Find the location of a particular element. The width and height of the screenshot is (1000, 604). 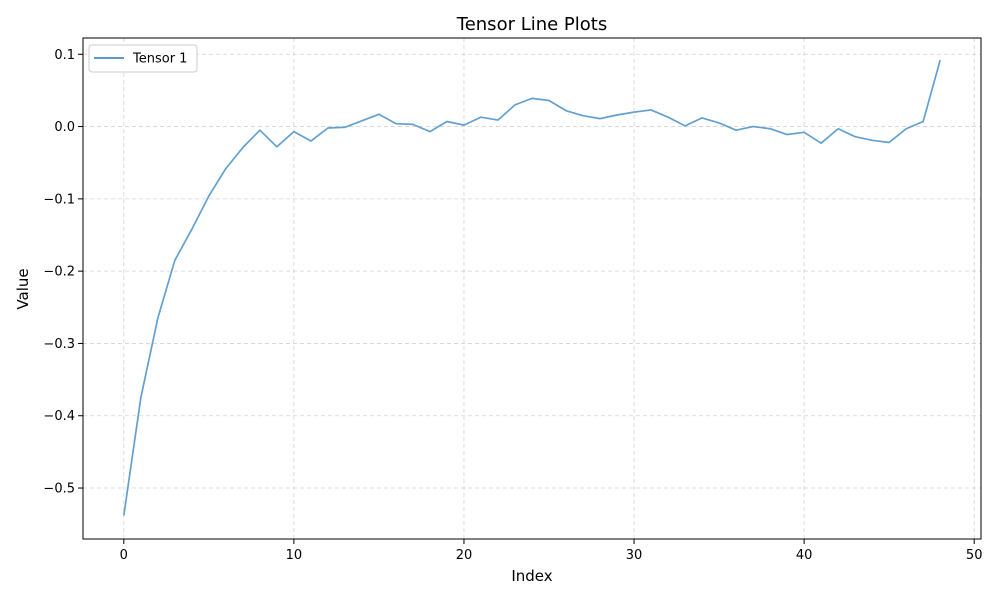

legend: Tensor 1 is located at coordinates (143, 58).